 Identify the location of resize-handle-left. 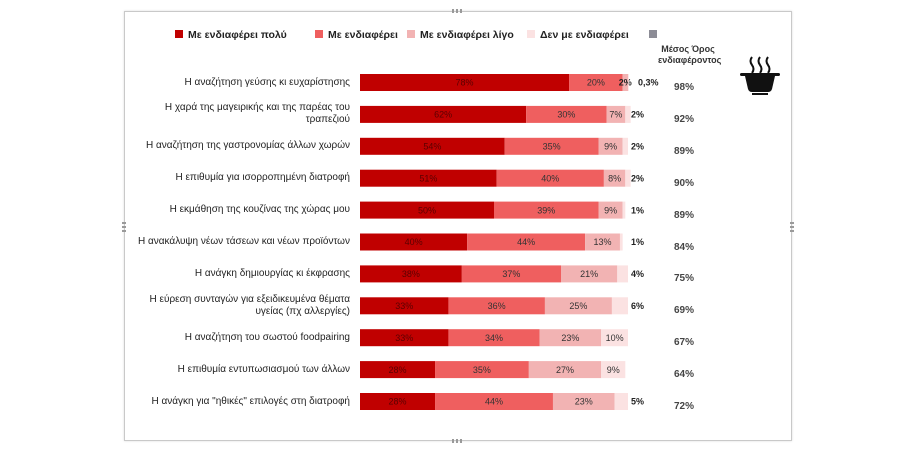
(124, 226).